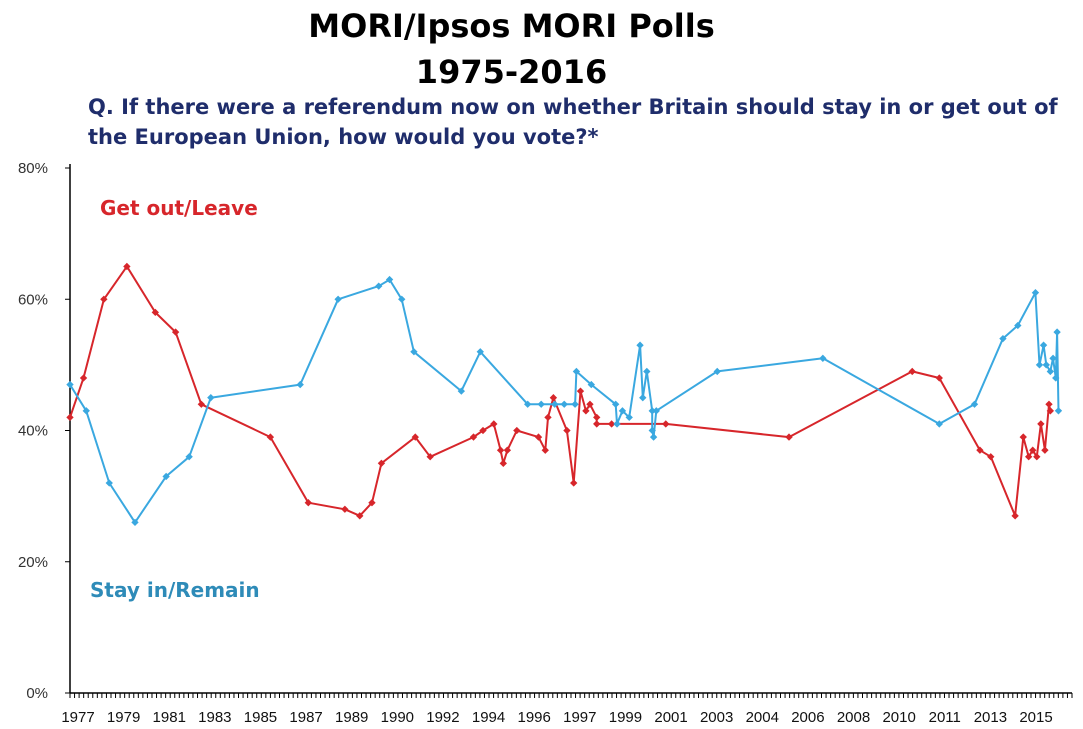 Image resolution: width=1083 pixels, height=729 pixels. I want to click on x-tick-label: 2003, so click(716, 717).